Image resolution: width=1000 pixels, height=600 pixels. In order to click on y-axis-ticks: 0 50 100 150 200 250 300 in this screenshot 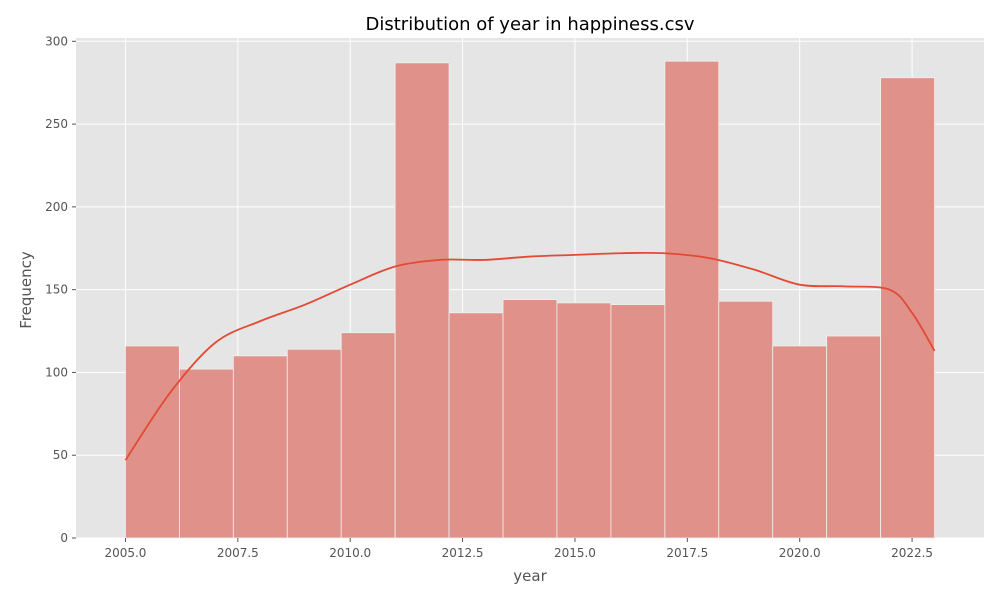, I will do `click(60, 289)`.